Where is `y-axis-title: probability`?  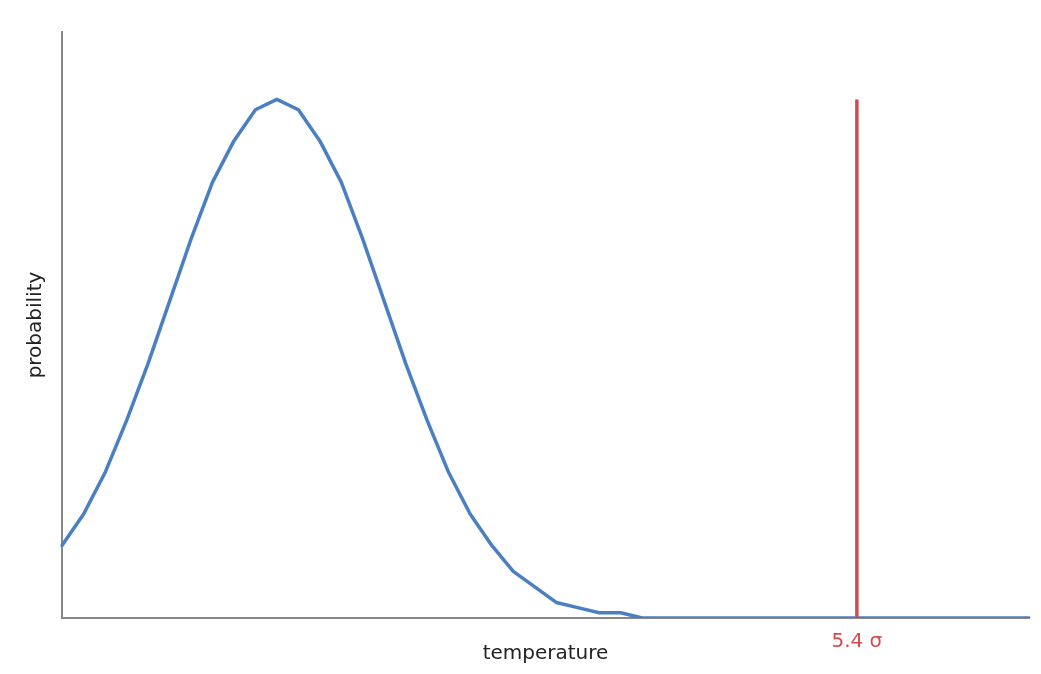
y-axis-title: probability is located at coordinates (34, 325).